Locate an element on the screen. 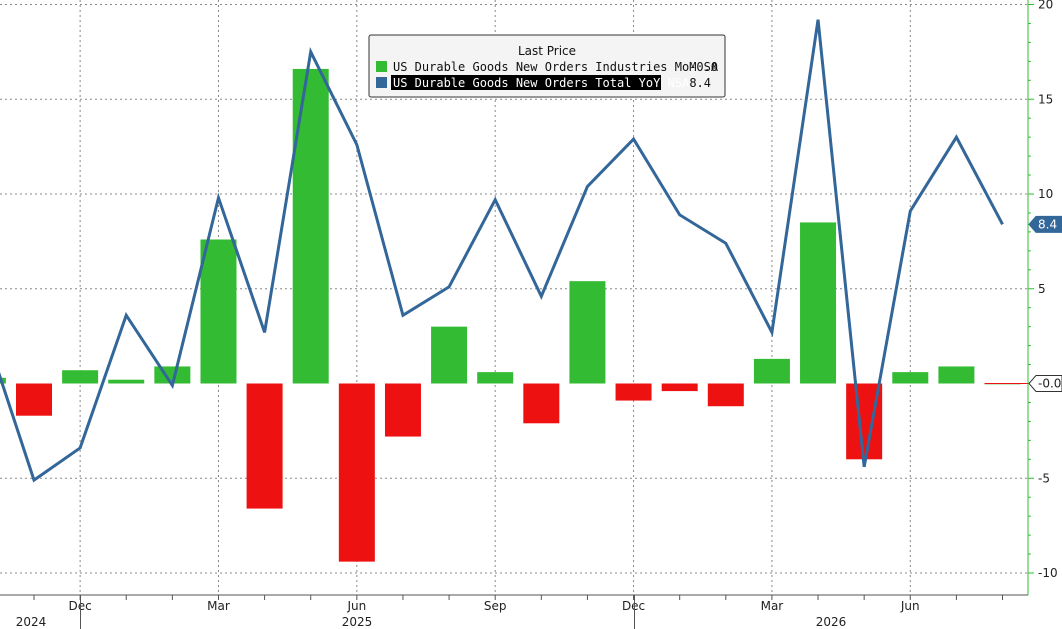 The height and width of the screenshot is (629, 1062). x-year-label: 2025 is located at coordinates (357, 622).